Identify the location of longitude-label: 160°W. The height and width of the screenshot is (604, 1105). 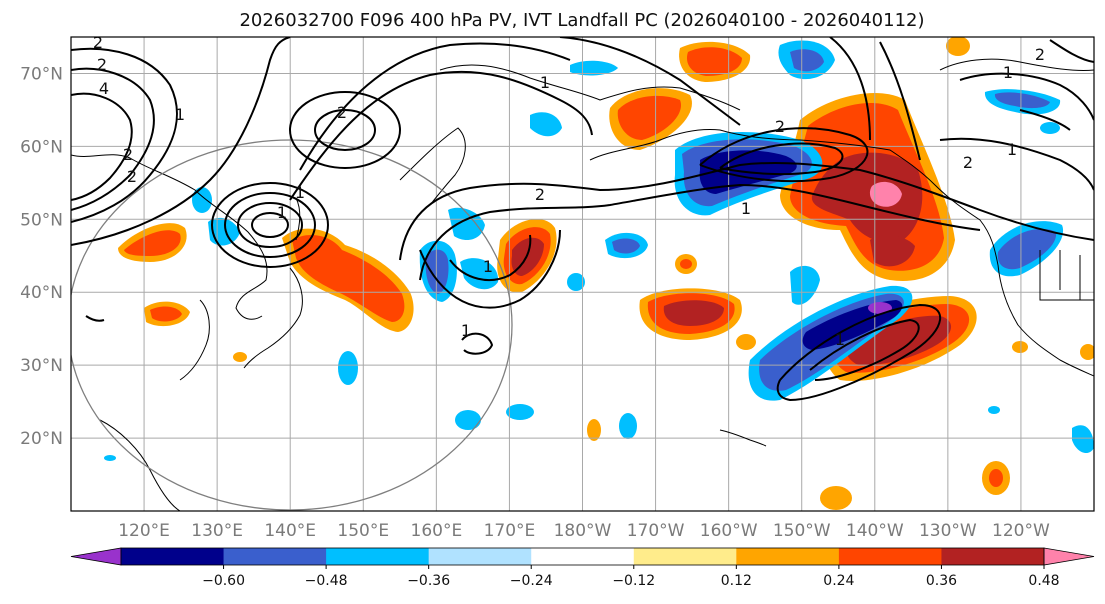
(729, 531).